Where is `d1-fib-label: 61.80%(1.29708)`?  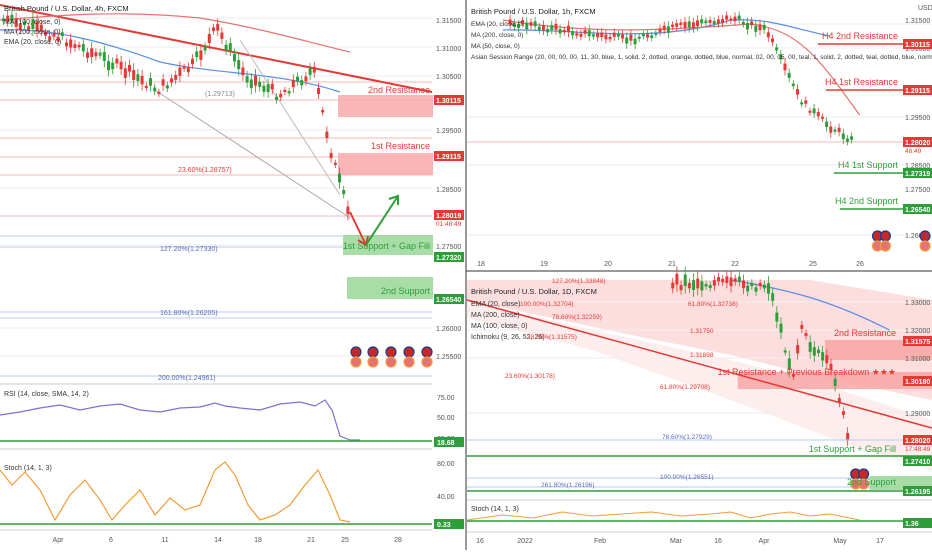
d1-fib-label: 61.80%(1.29708) is located at coordinates (685, 387).